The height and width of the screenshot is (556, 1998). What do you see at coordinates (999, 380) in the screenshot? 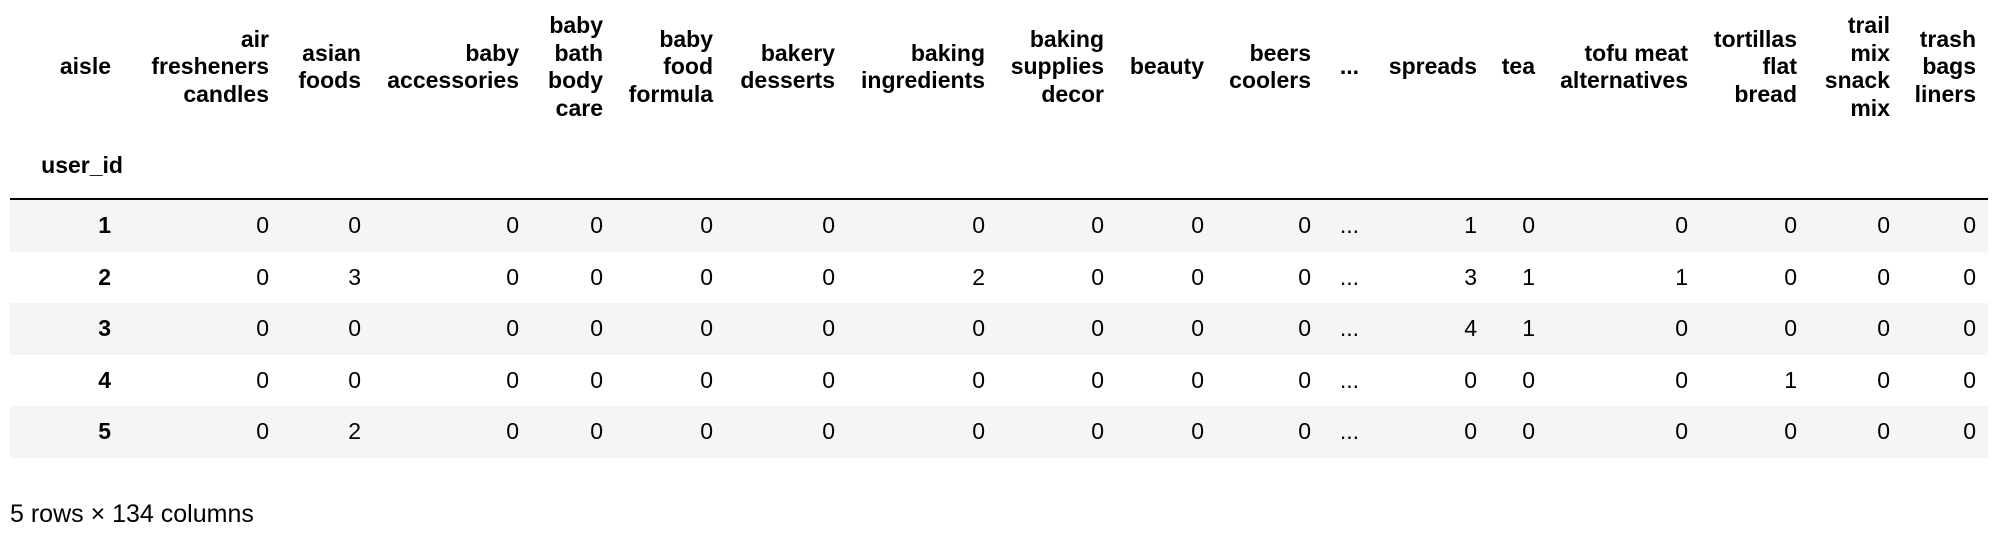
I see `table-row: 4 0 0 0 0 0 0 0 0 0 0... 0 0 0 1 0 0` at bounding box center [999, 380].